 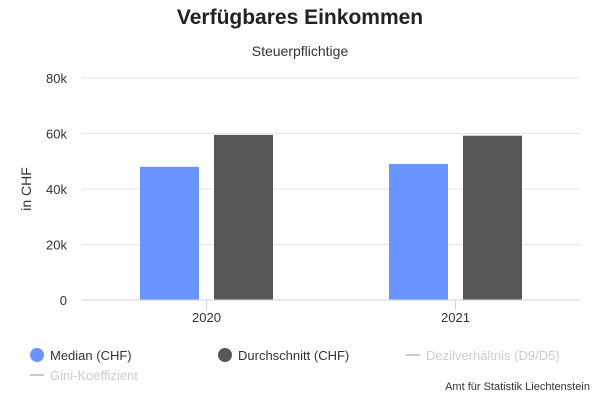 What do you see at coordinates (493, 355) in the screenshot?
I see `legend-label-dezilverhaeltnis: Dezilverhältnis (D9/D5)` at bounding box center [493, 355].